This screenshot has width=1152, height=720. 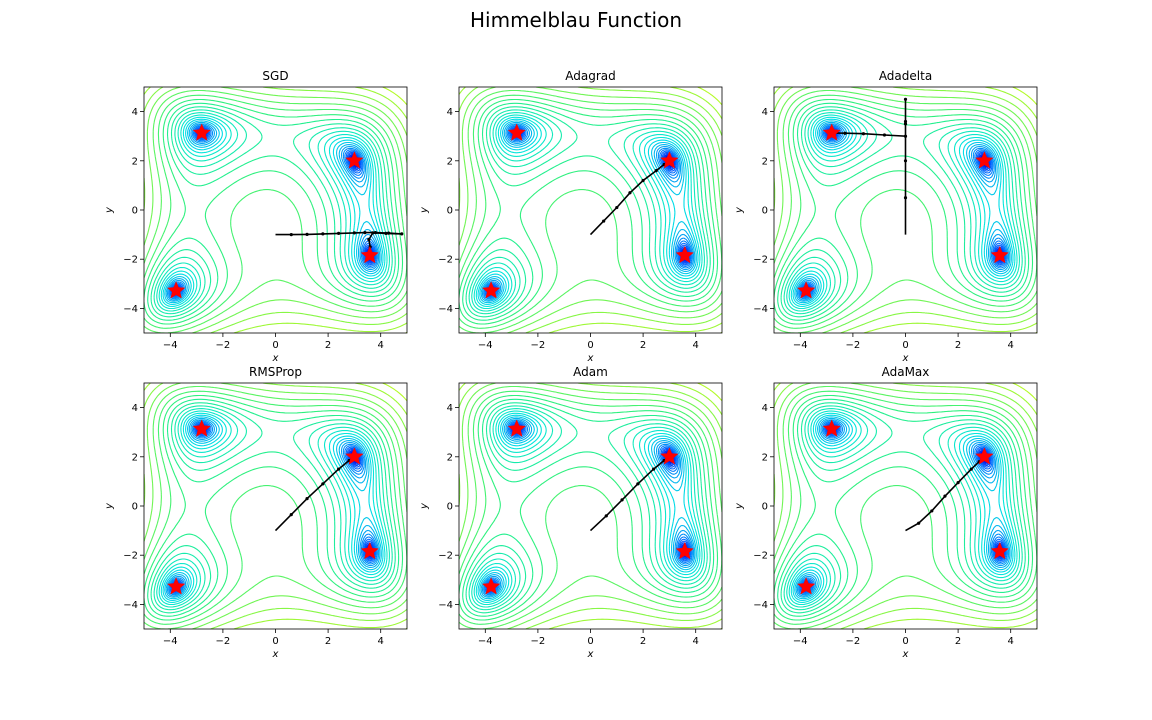 I want to click on contour-lines, so click(x=275, y=210).